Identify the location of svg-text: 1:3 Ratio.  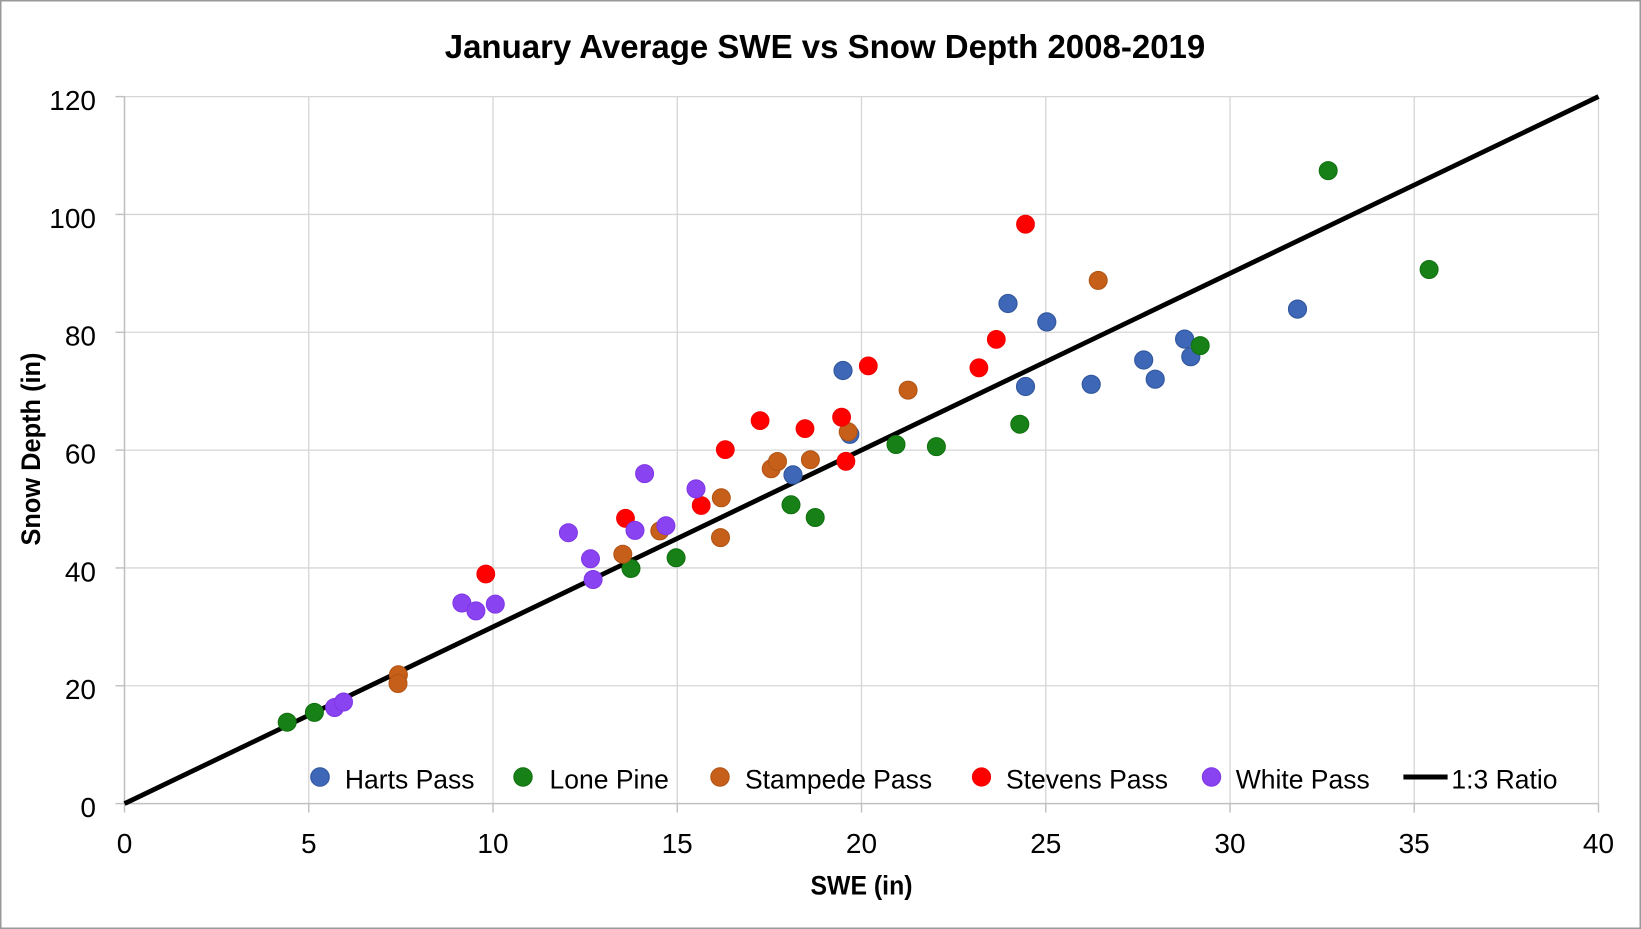
(1504, 779).